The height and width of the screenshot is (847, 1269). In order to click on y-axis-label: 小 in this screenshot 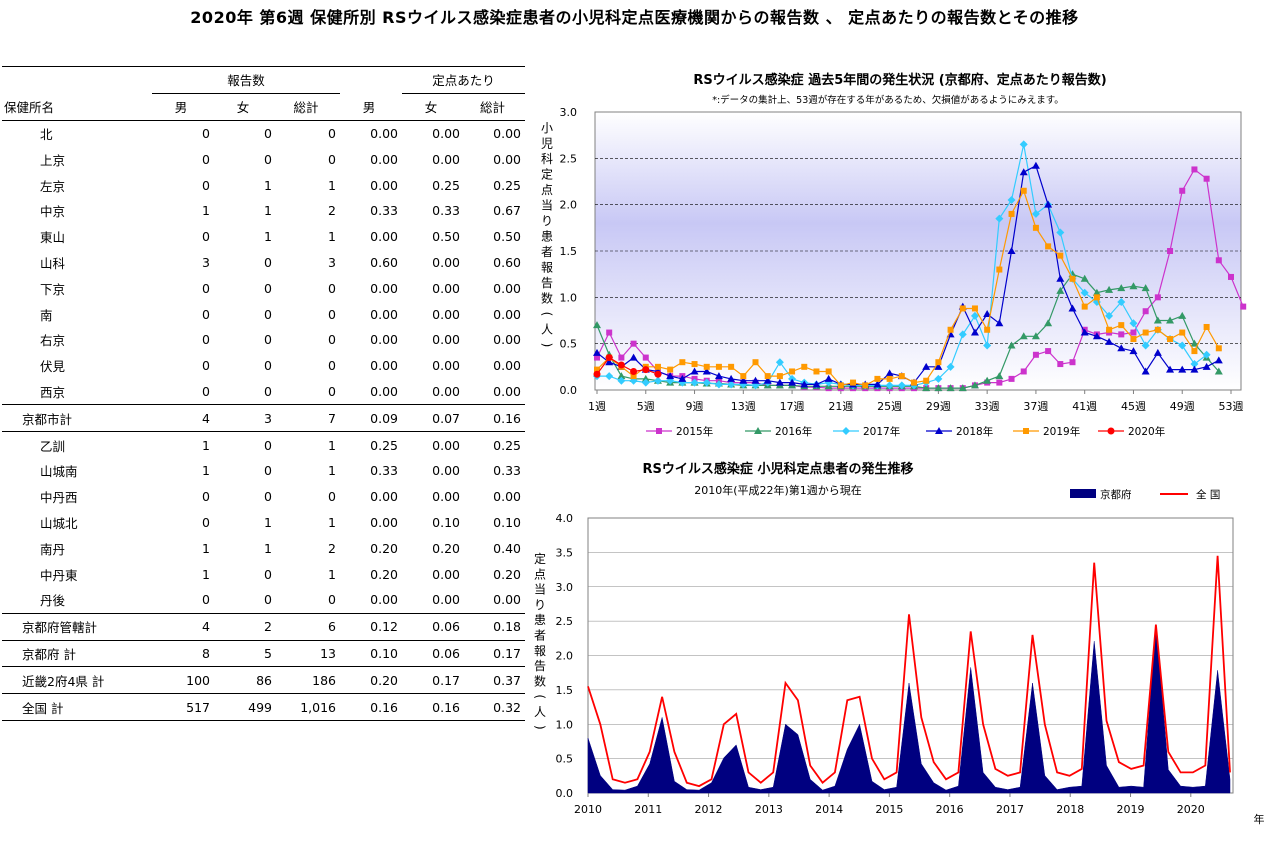, I will do `click(547, 128)`.